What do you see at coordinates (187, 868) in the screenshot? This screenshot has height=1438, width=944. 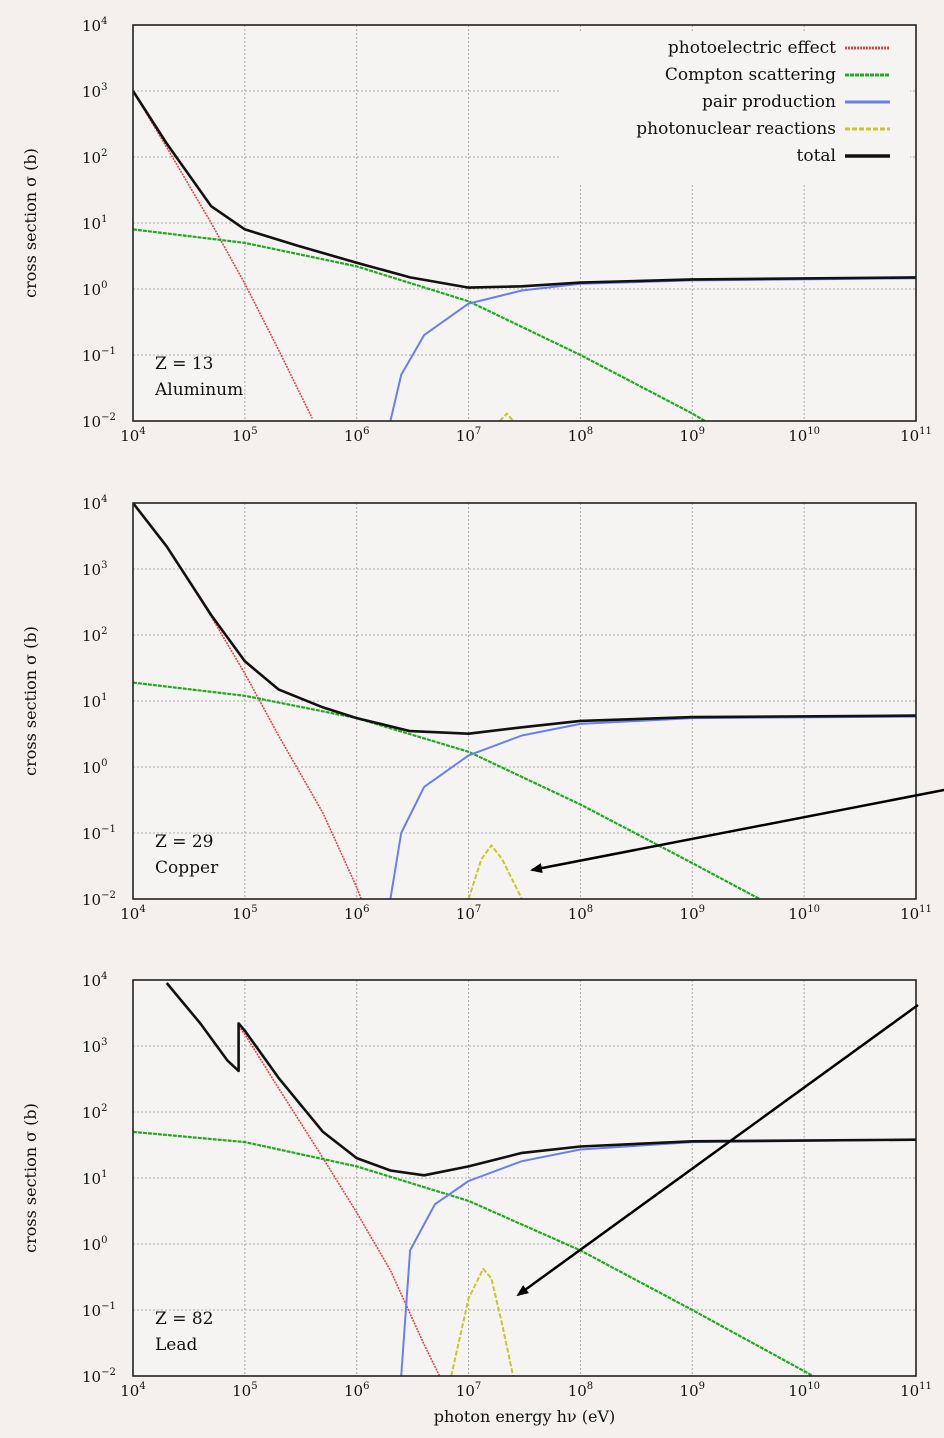 I see `element-name-label: Copper` at bounding box center [187, 868].